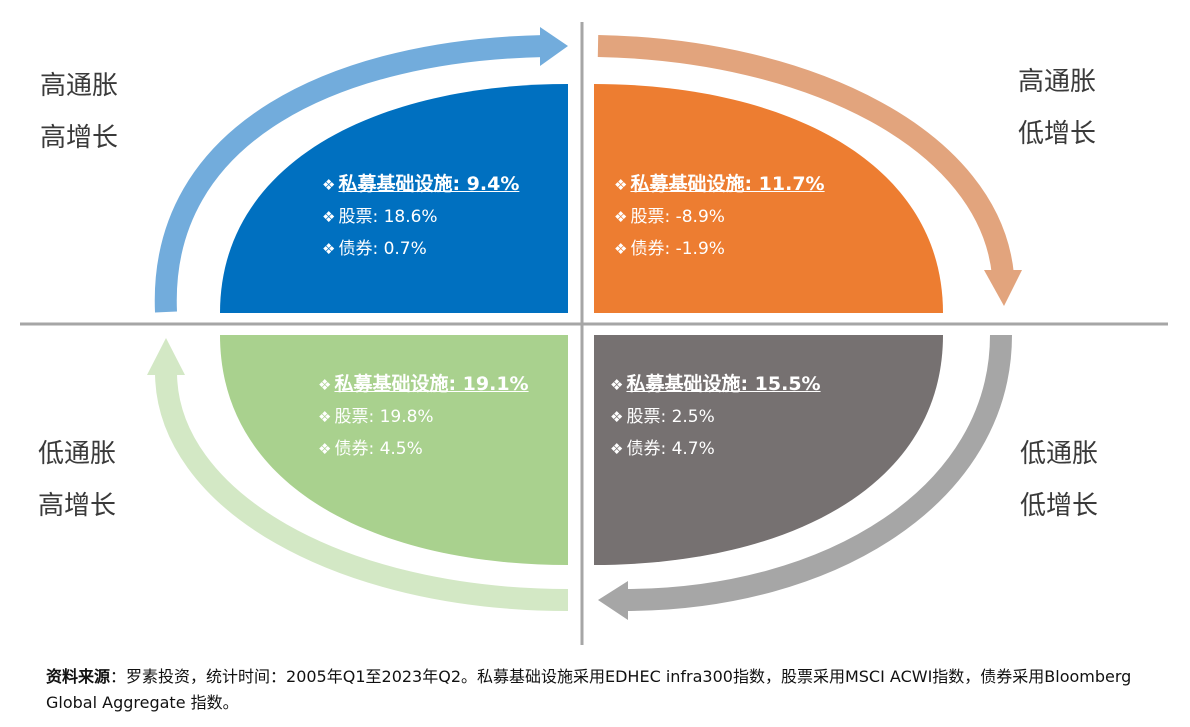 This screenshot has width=1190, height=727. I want to click on infra-return: 私募基础设施: 15.5%, so click(723, 384).